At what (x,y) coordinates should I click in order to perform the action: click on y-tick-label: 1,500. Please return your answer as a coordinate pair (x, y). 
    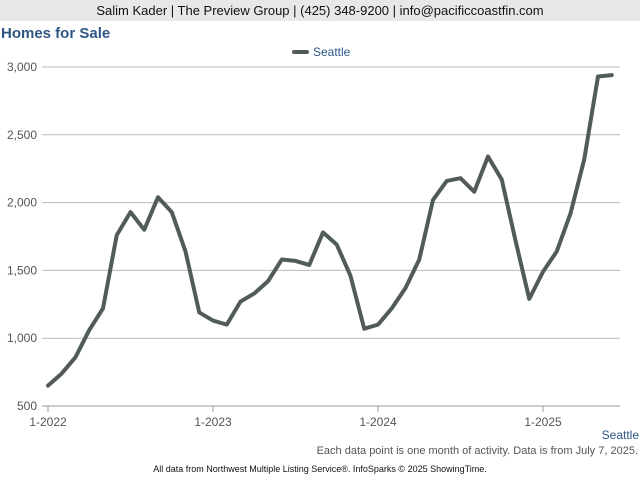
    Looking at the image, I should click on (22, 270).